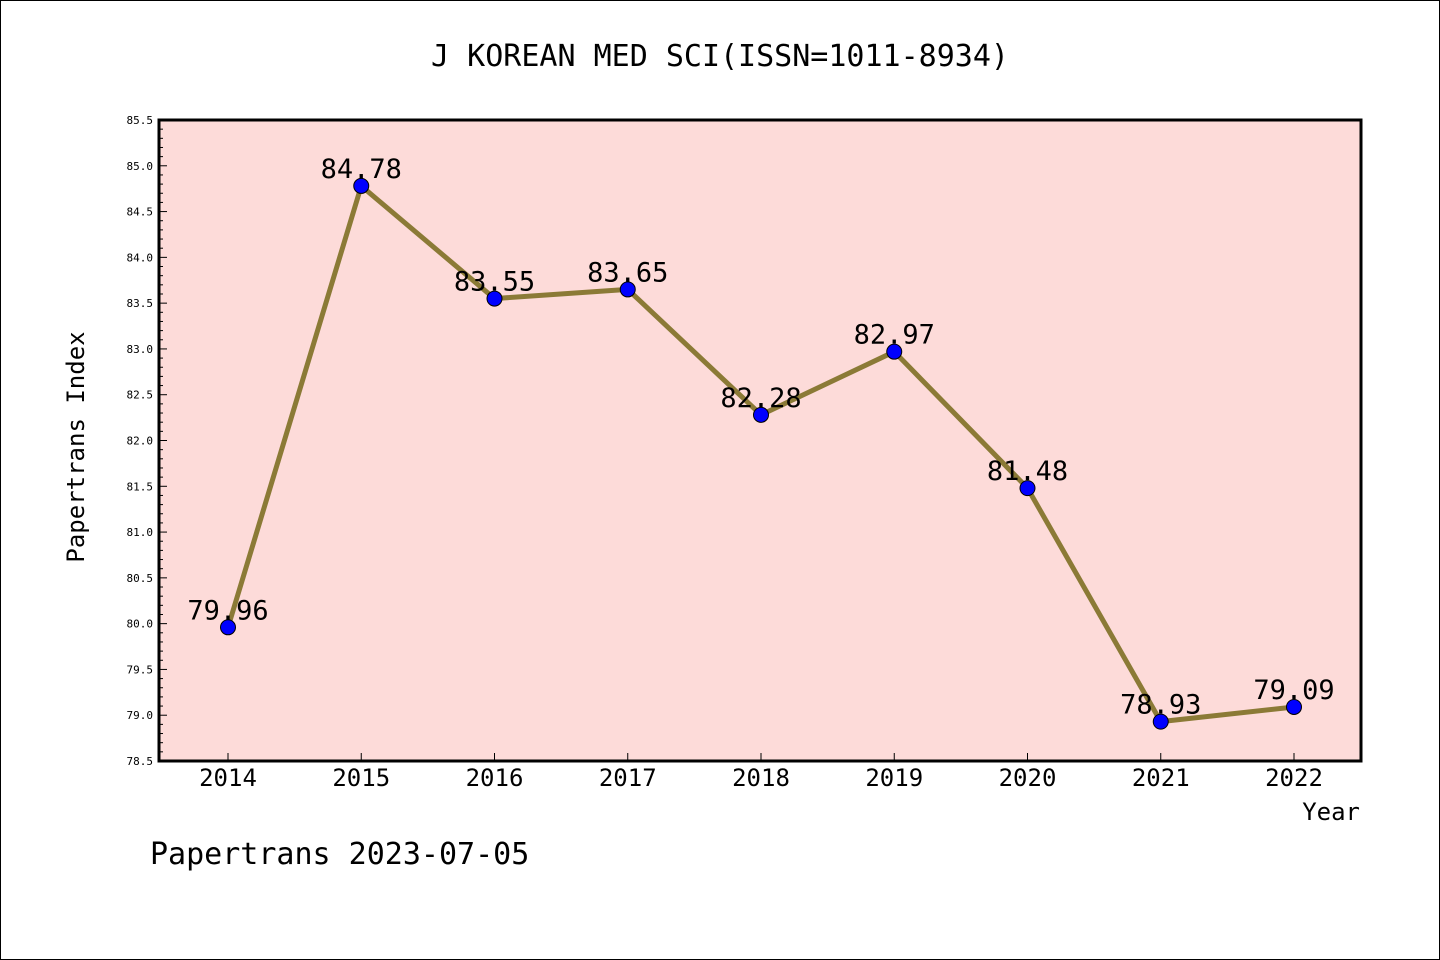 The image size is (1440, 960). What do you see at coordinates (761, 778) in the screenshot?
I see `x-tick-label: 2018` at bounding box center [761, 778].